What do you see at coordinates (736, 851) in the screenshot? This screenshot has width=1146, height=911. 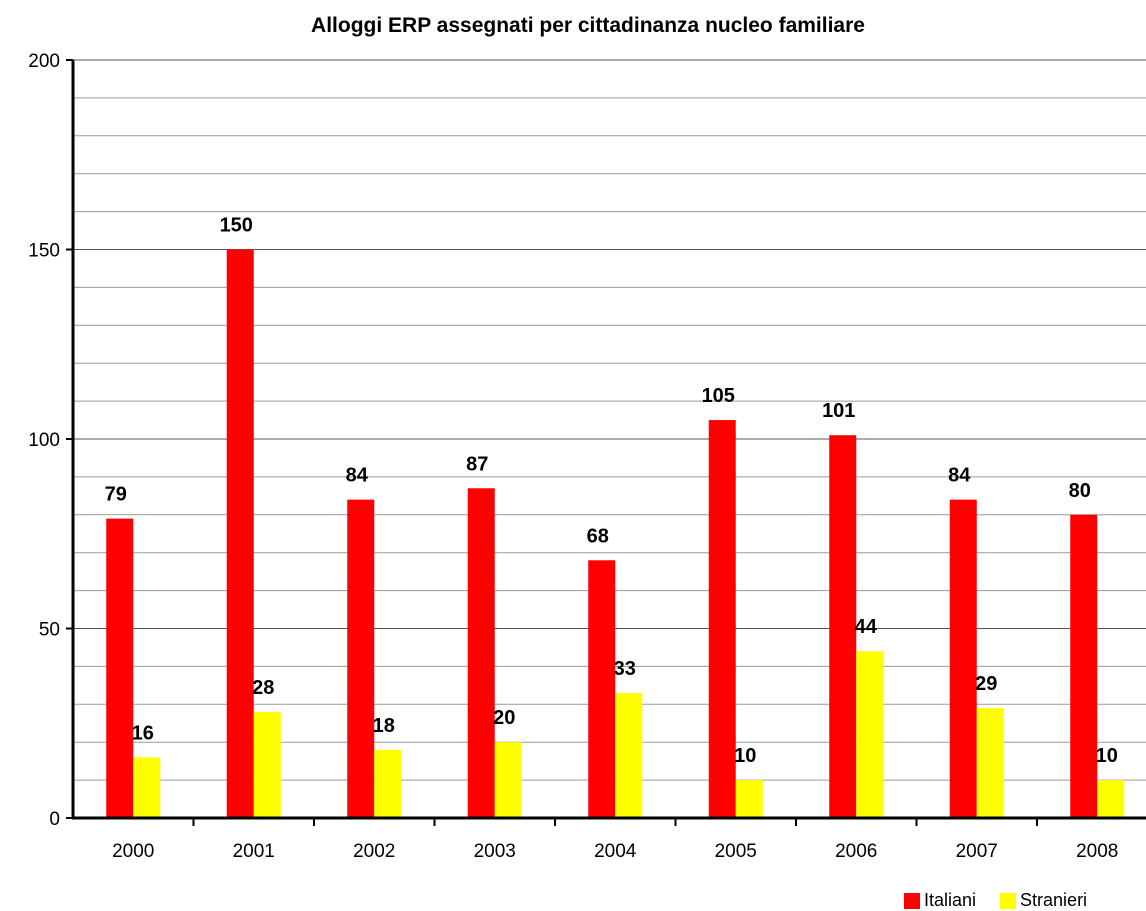 I see `x-tick-label: 2005` at bounding box center [736, 851].